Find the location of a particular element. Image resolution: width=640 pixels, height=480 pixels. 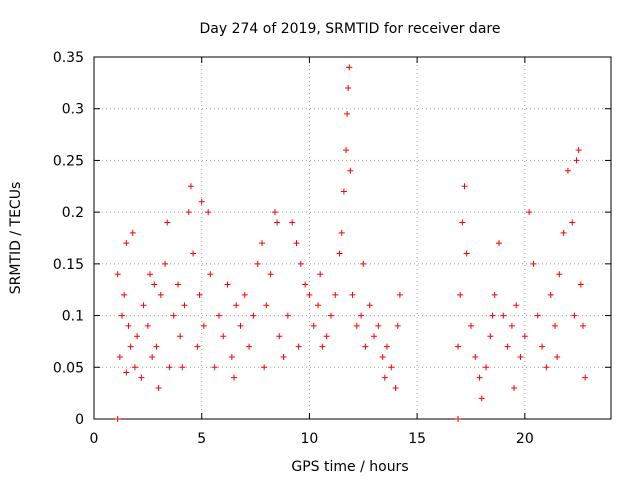

y-tick-label: 0.35 is located at coordinates (68, 58).